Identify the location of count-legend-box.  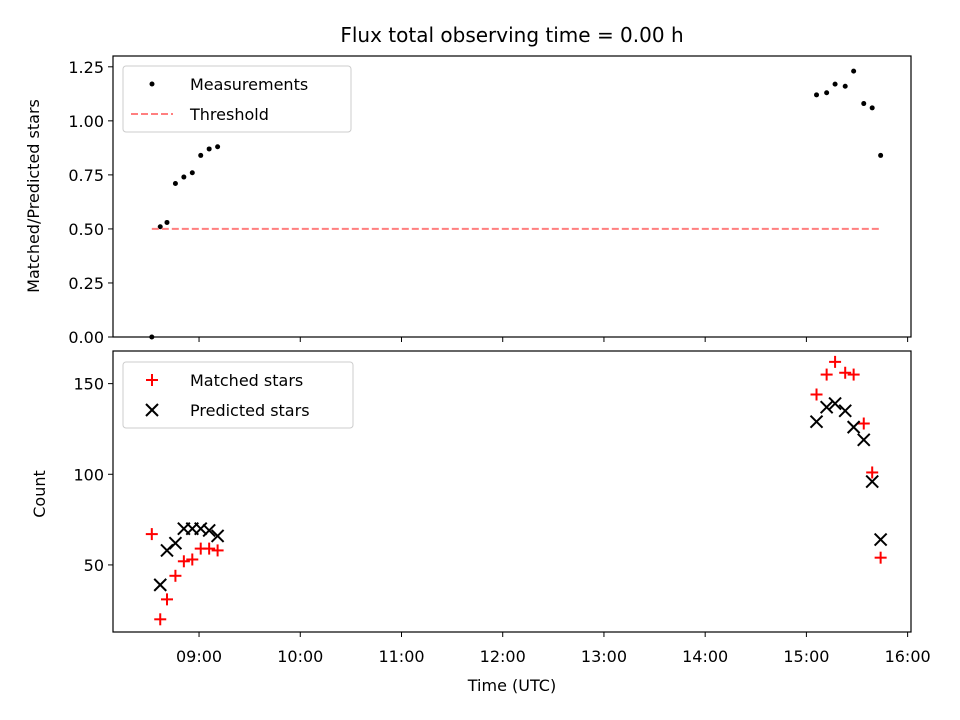
(238, 395).